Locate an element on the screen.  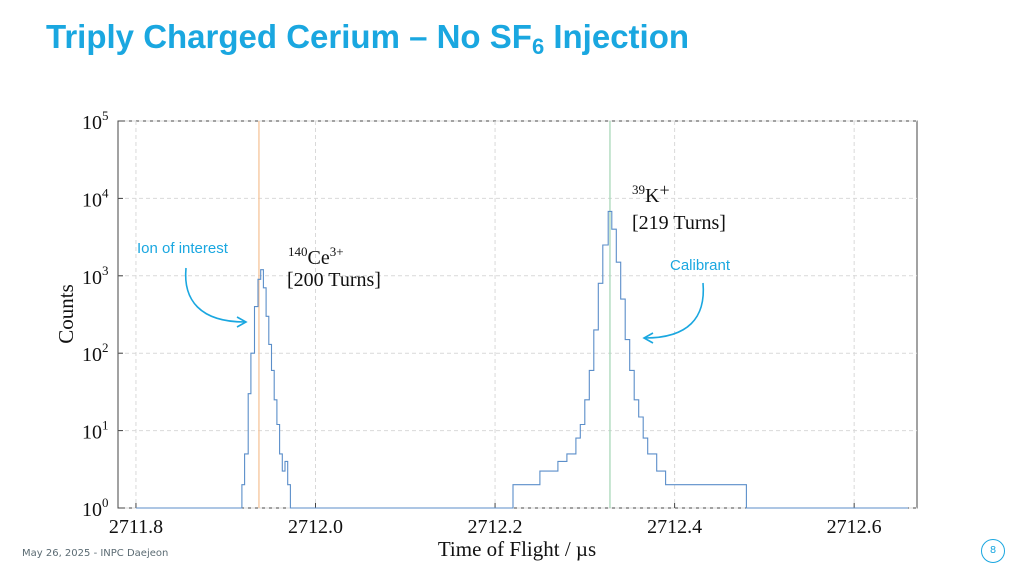
x-axis-ticks: 2711.8 2712.0 2712.2 2712.4 2712.6 is located at coordinates (495, 520).